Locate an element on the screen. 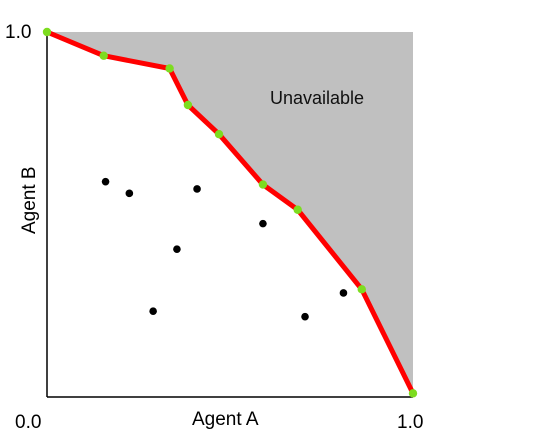 The height and width of the screenshot is (440, 536). unavailable-label: Unavailable is located at coordinates (317, 98).